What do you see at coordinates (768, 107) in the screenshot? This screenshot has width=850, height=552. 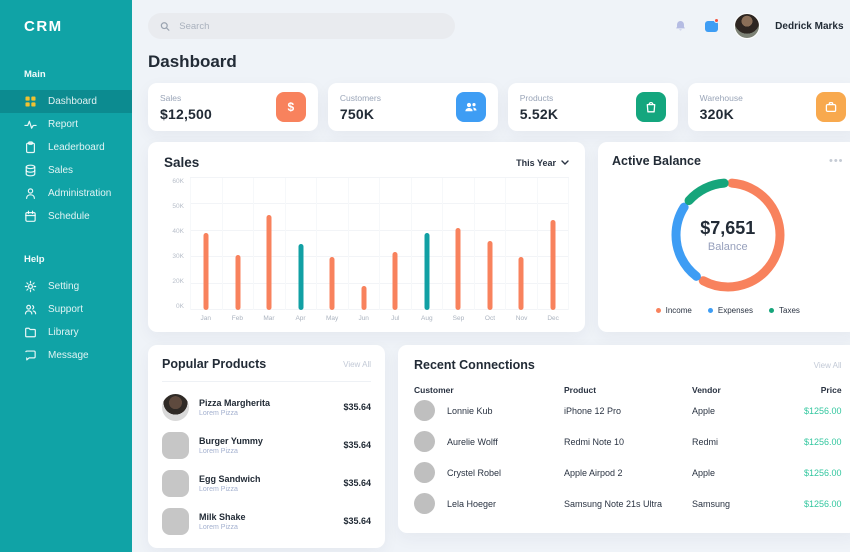 I see `stat-card-warehouse: Warehouse 320K` at bounding box center [768, 107].